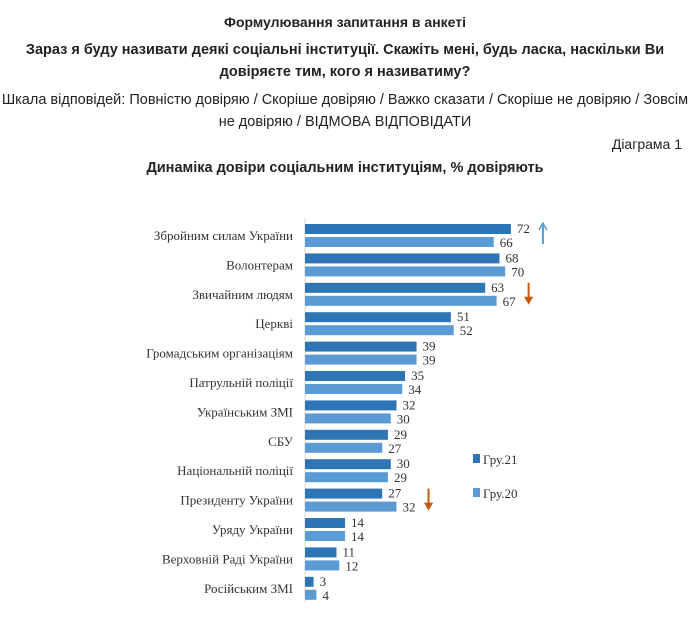  Describe the element at coordinates (417, 375) in the screenshot. I see `data-label: 35` at that location.